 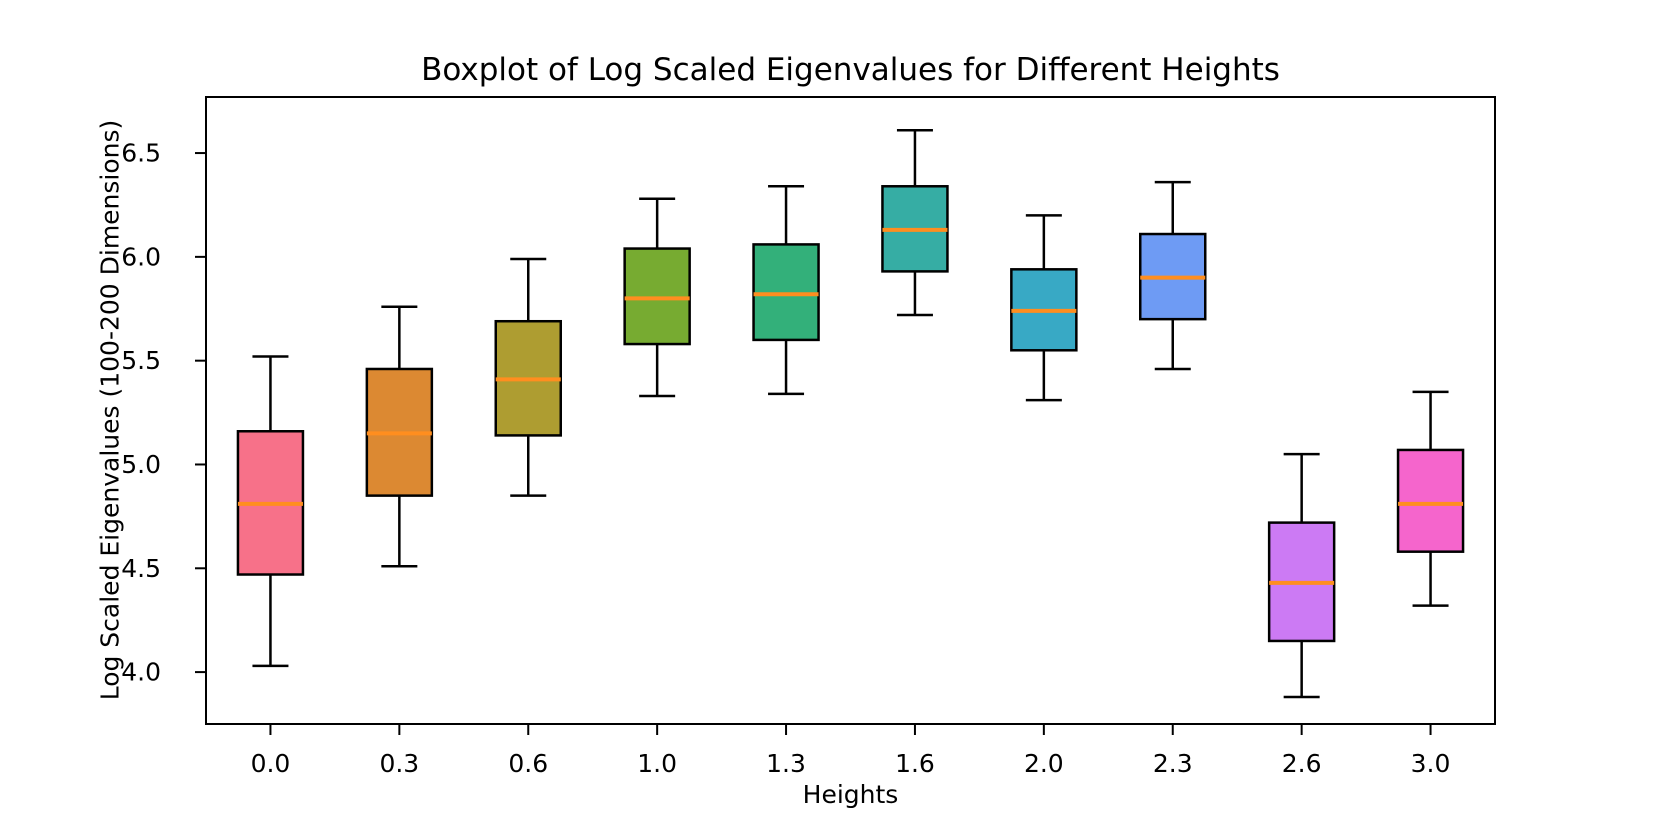 I want to click on x-tick-label-2.6: 2.6, so click(x=1302, y=763).